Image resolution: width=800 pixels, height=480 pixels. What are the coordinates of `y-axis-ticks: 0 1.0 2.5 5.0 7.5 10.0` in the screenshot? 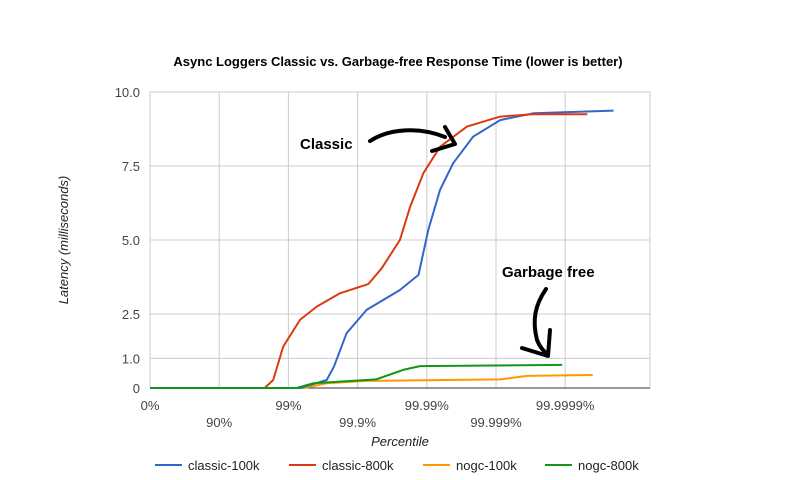 It's located at (127, 240).